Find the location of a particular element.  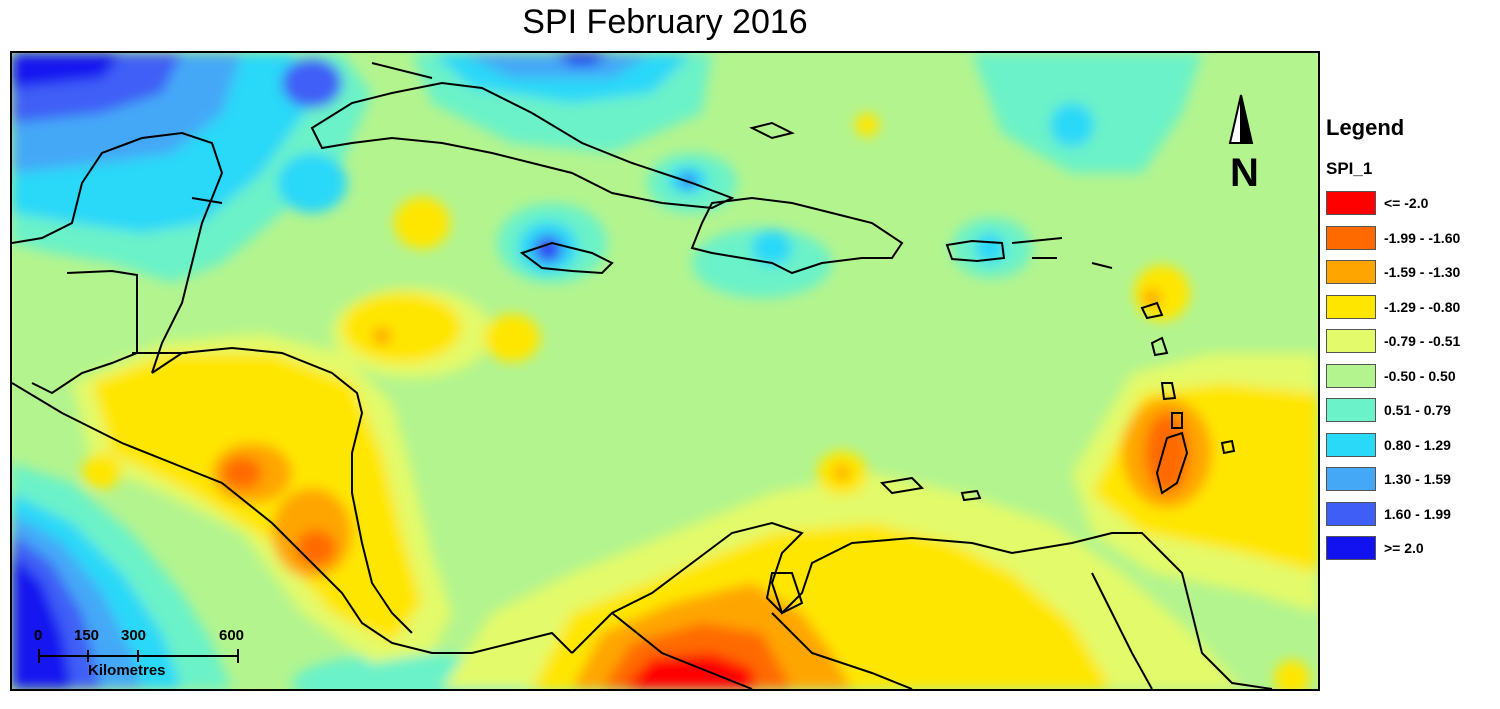

legend-label: -1.59 - -1.30 is located at coordinates (1422, 272).